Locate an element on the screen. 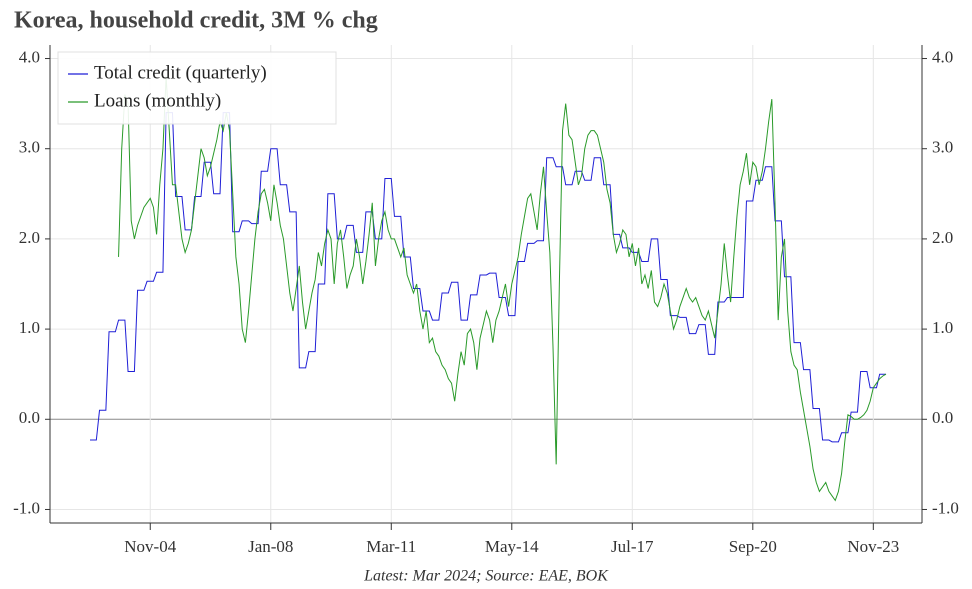 The height and width of the screenshot is (589, 972). y2-tick-label: 4.0 is located at coordinates (942, 56).